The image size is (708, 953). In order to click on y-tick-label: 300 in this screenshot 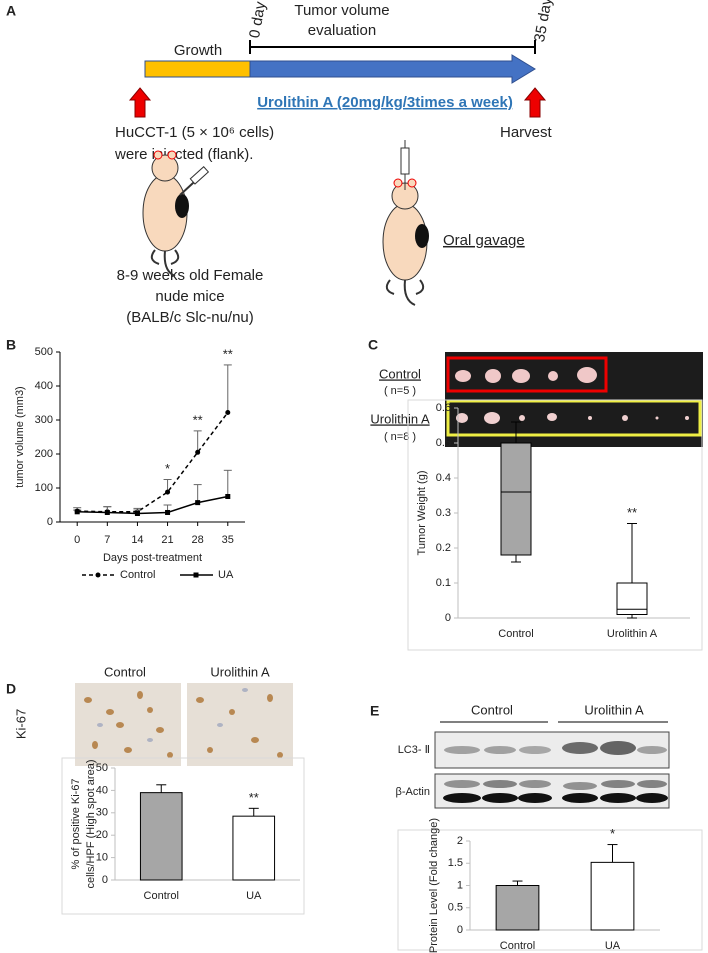, I will do `click(44, 420)`.